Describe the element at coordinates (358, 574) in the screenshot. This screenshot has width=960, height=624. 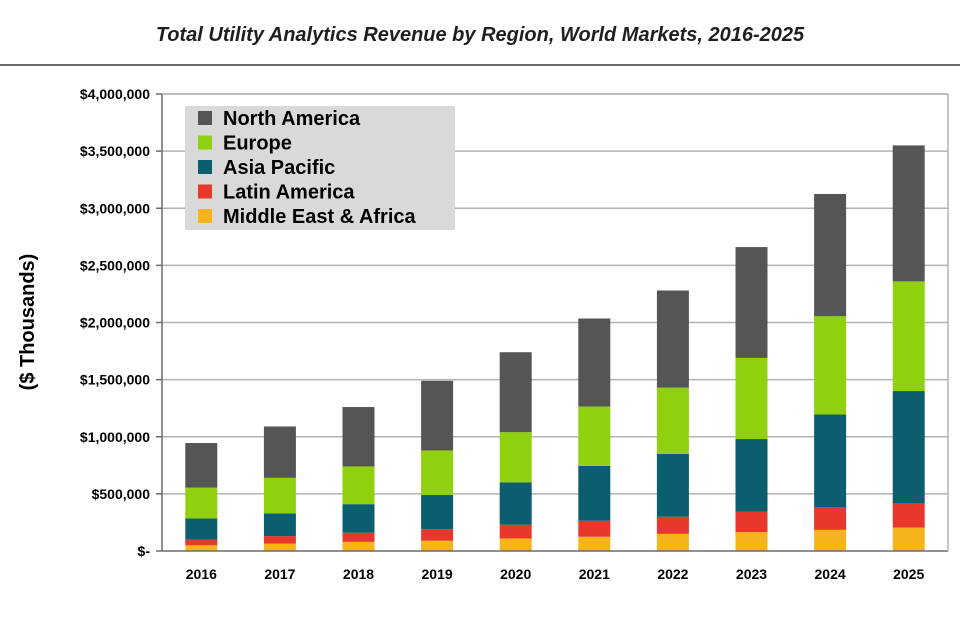
I see `x-tick-label: 2018` at that location.